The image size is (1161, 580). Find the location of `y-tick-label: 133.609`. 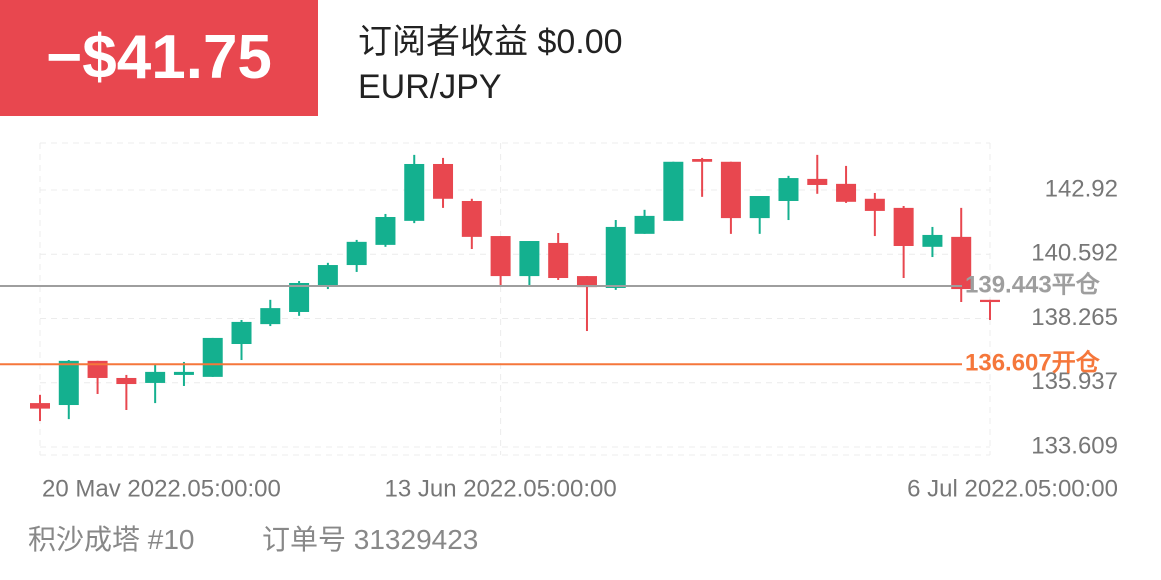

y-tick-label: 133.609 is located at coordinates (1074, 445).